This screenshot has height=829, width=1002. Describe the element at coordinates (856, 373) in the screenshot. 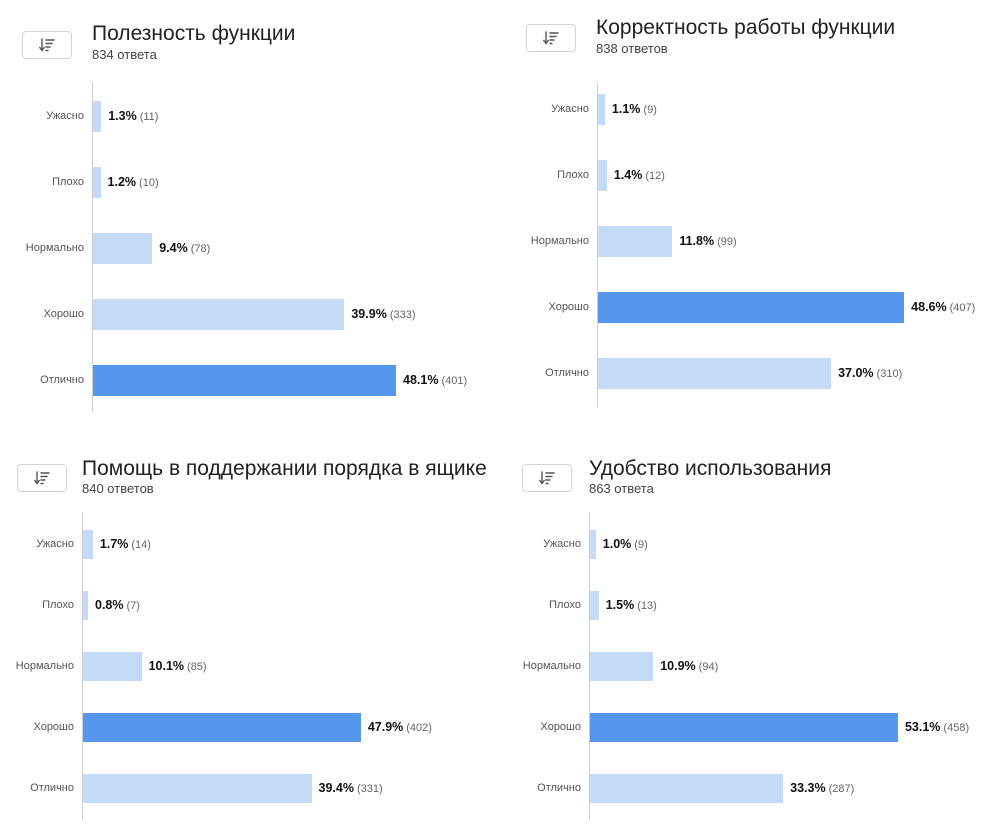

I see `value-percent: 37.0%` at that location.